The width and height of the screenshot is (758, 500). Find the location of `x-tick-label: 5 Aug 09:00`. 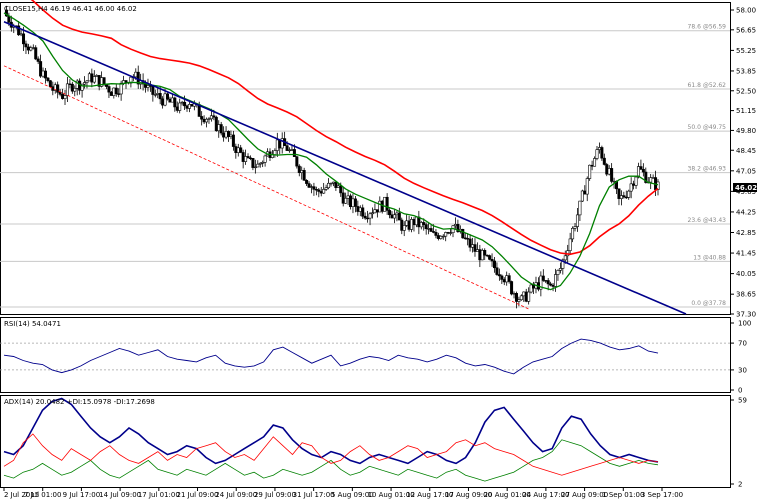

x-tick-label: 5 Aug 09:00 is located at coordinates (352, 495).